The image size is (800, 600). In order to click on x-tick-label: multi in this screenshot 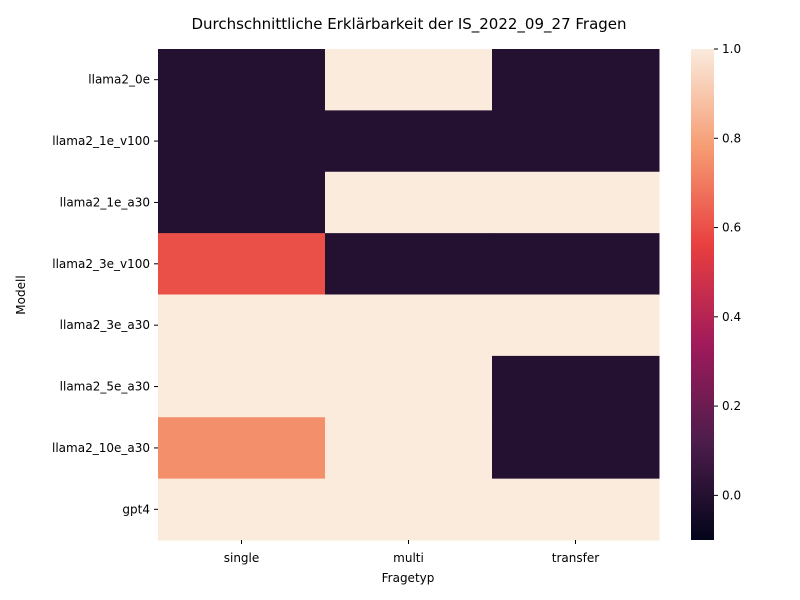, I will do `click(408, 558)`.